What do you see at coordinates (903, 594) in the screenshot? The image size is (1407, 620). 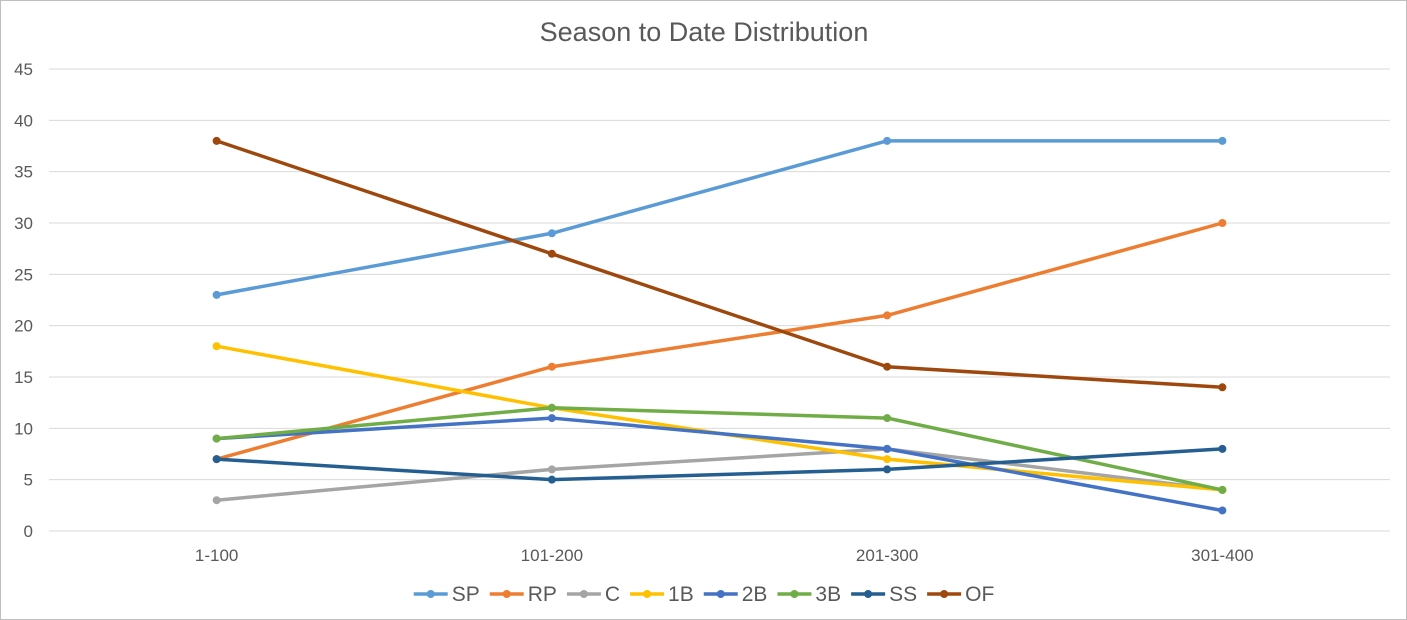 I see `legend-label: SS` at bounding box center [903, 594].